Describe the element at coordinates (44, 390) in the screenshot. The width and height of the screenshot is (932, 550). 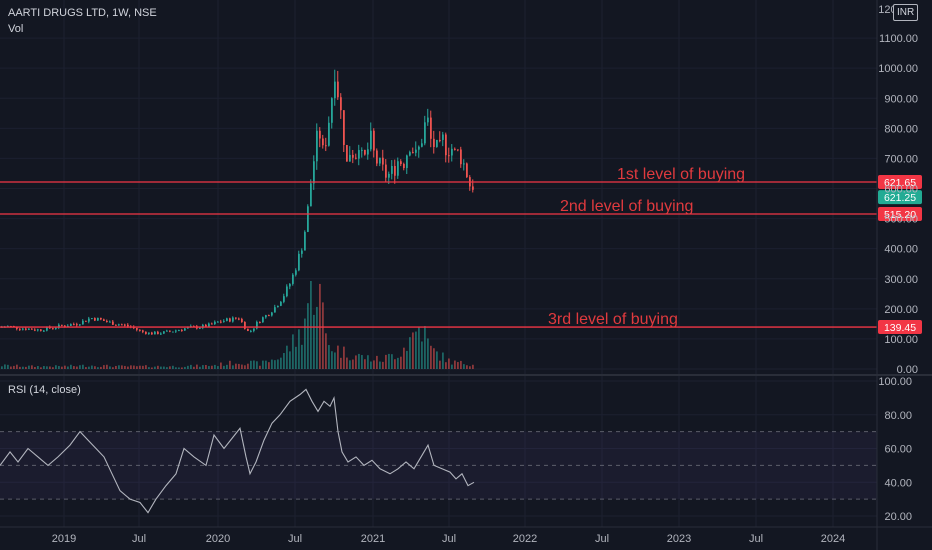
I see `rsi-title: RSI (14, close)` at that location.